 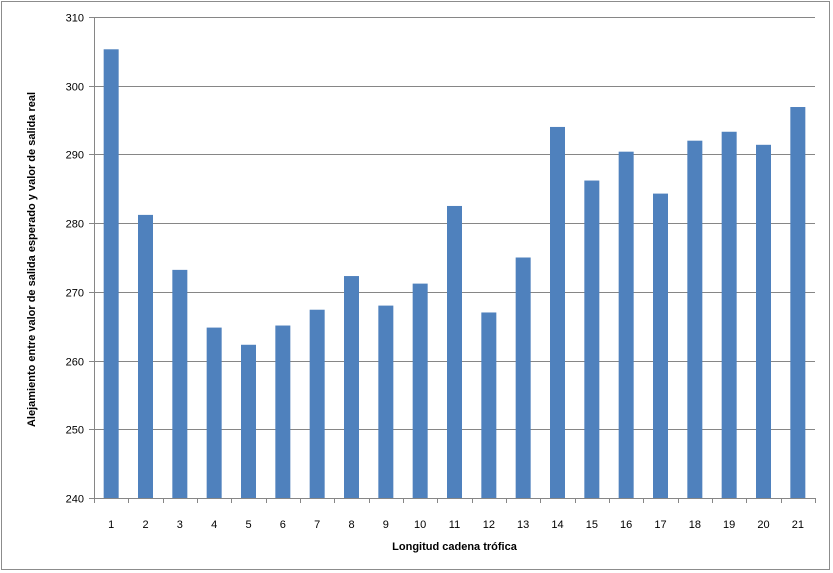 What do you see at coordinates (386, 525) in the screenshot?
I see `x-tick-label: 9` at bounding box center [386, 525].